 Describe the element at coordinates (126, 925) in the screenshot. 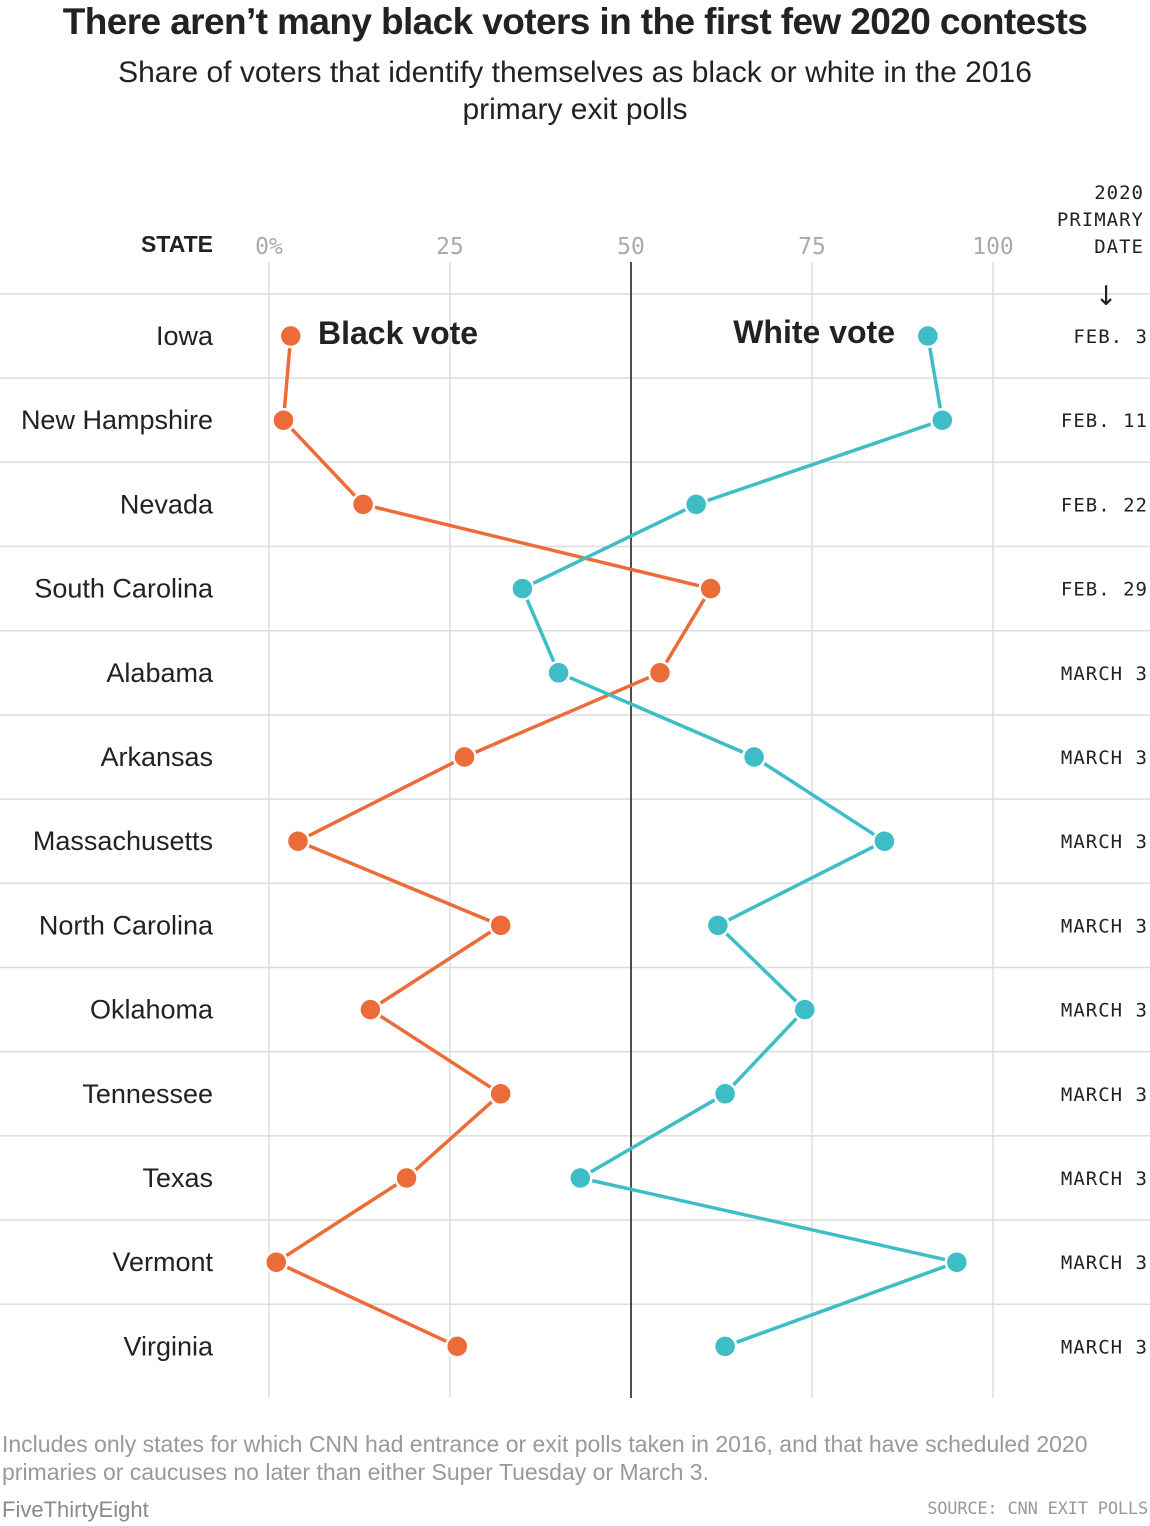

I see `state-label: North Carolina` at that location.